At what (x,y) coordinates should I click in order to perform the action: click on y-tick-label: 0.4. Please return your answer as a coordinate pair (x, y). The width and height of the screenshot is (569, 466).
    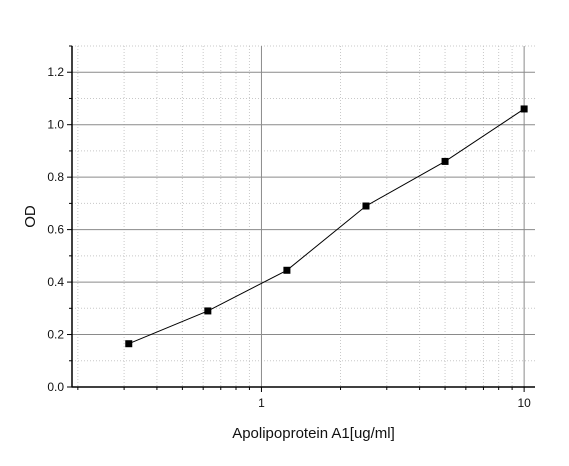
    Looking at the image, I should click on (55, 282).